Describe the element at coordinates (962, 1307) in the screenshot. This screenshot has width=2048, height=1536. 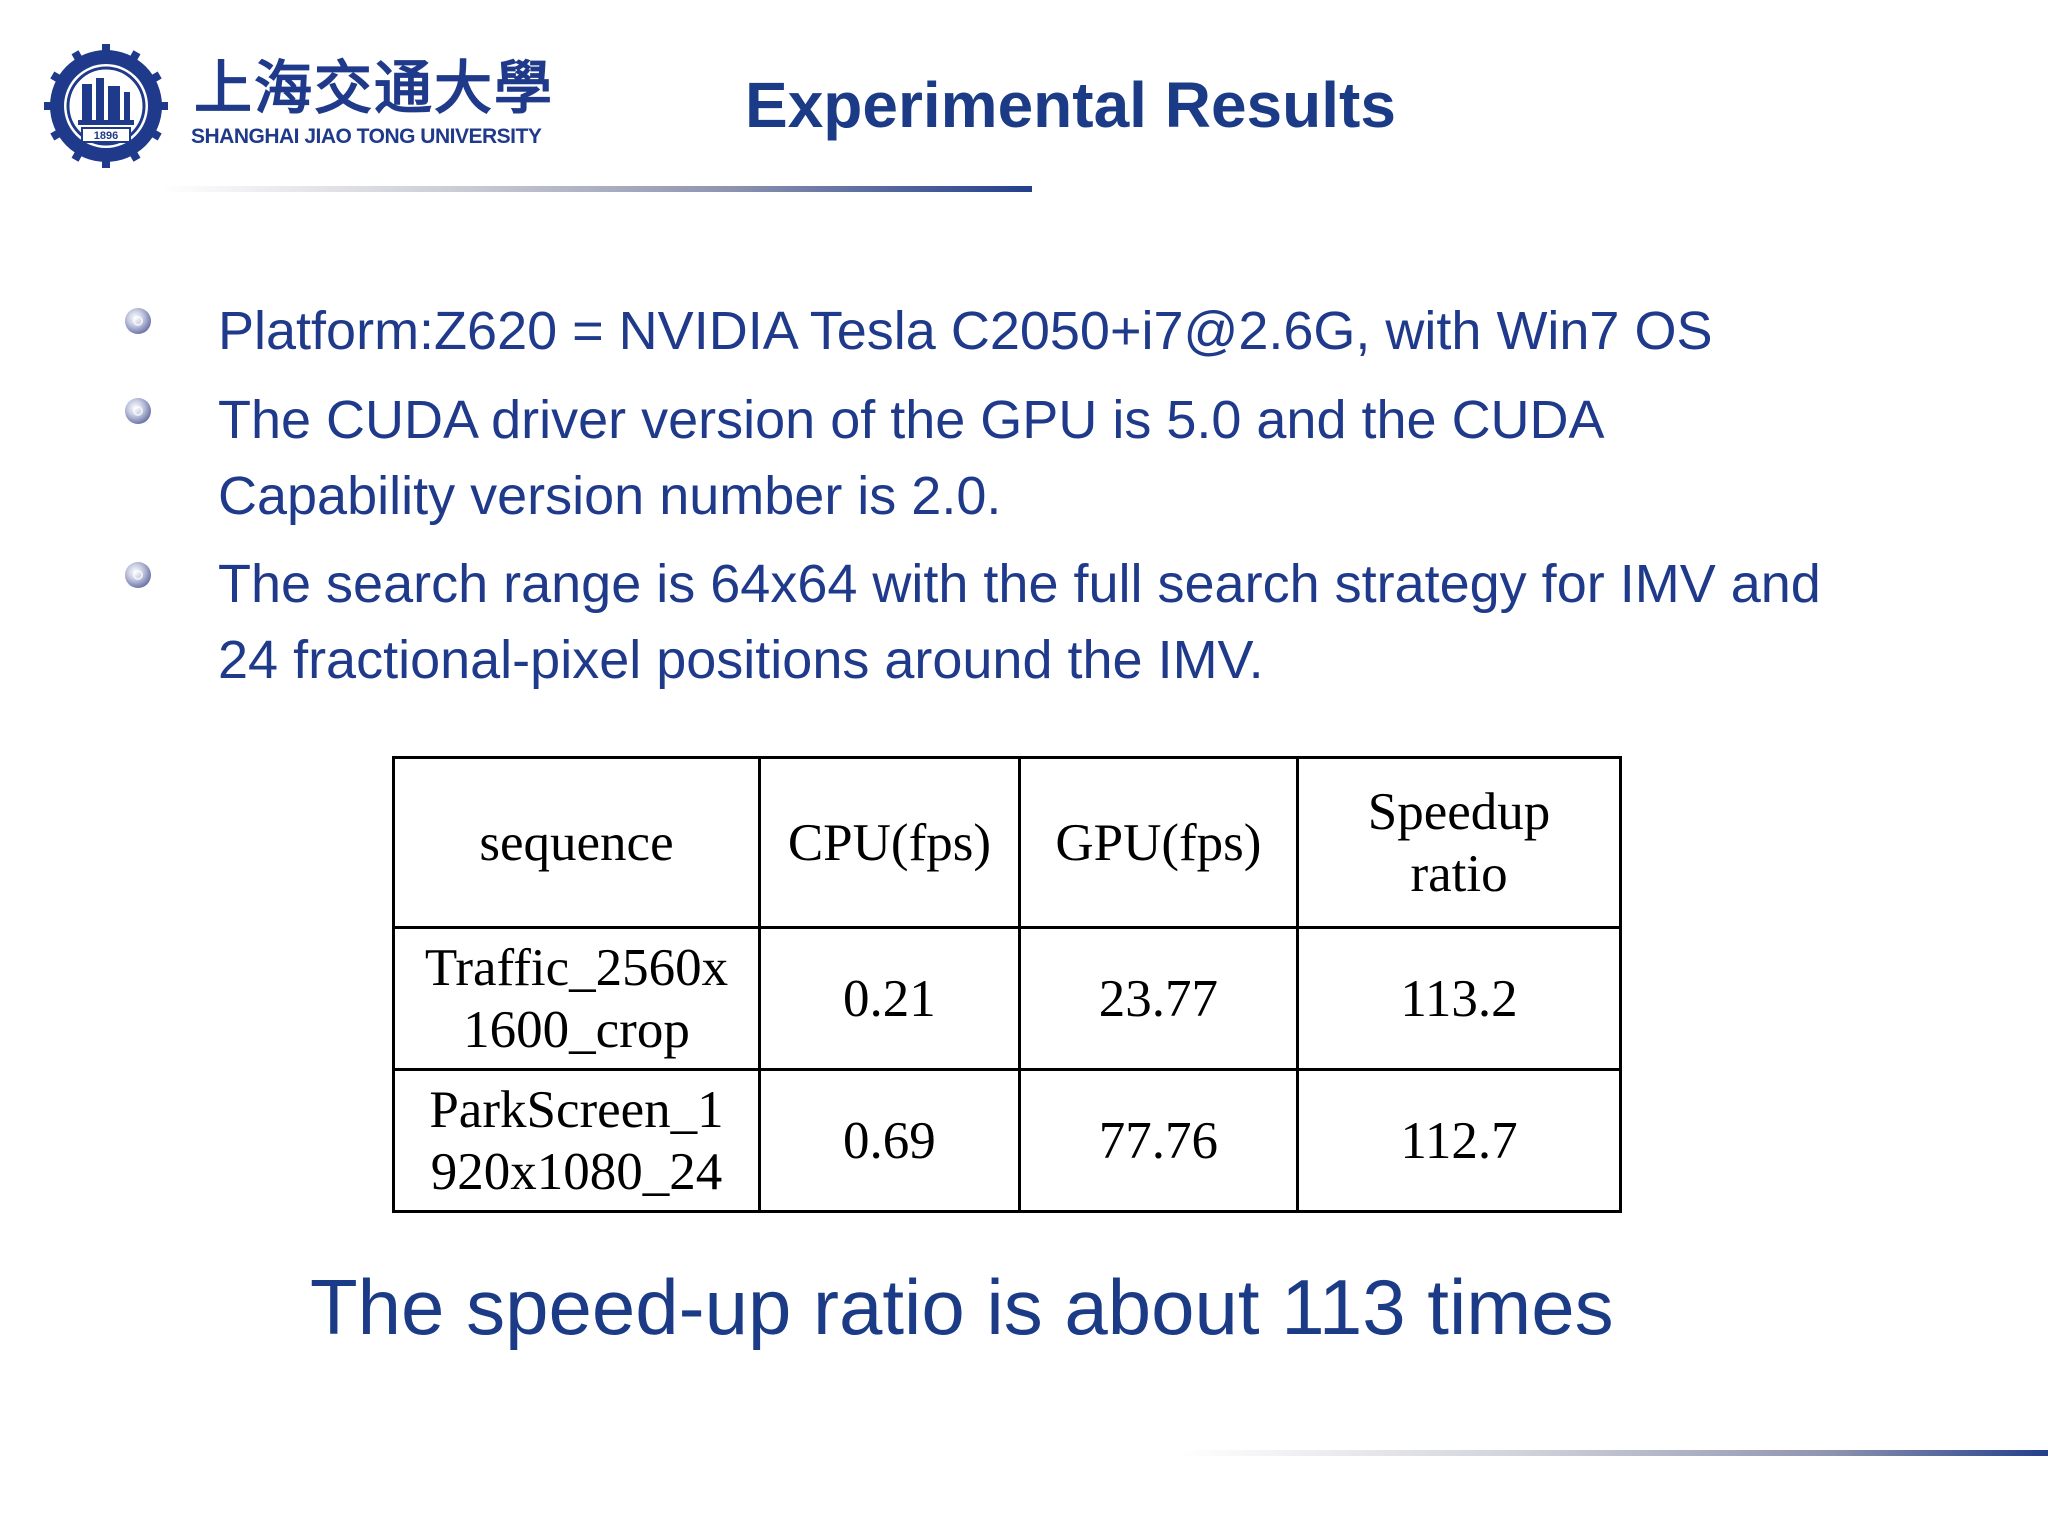
I see `conclusion-text: The speed-up ratio is about 113 times` at that location.